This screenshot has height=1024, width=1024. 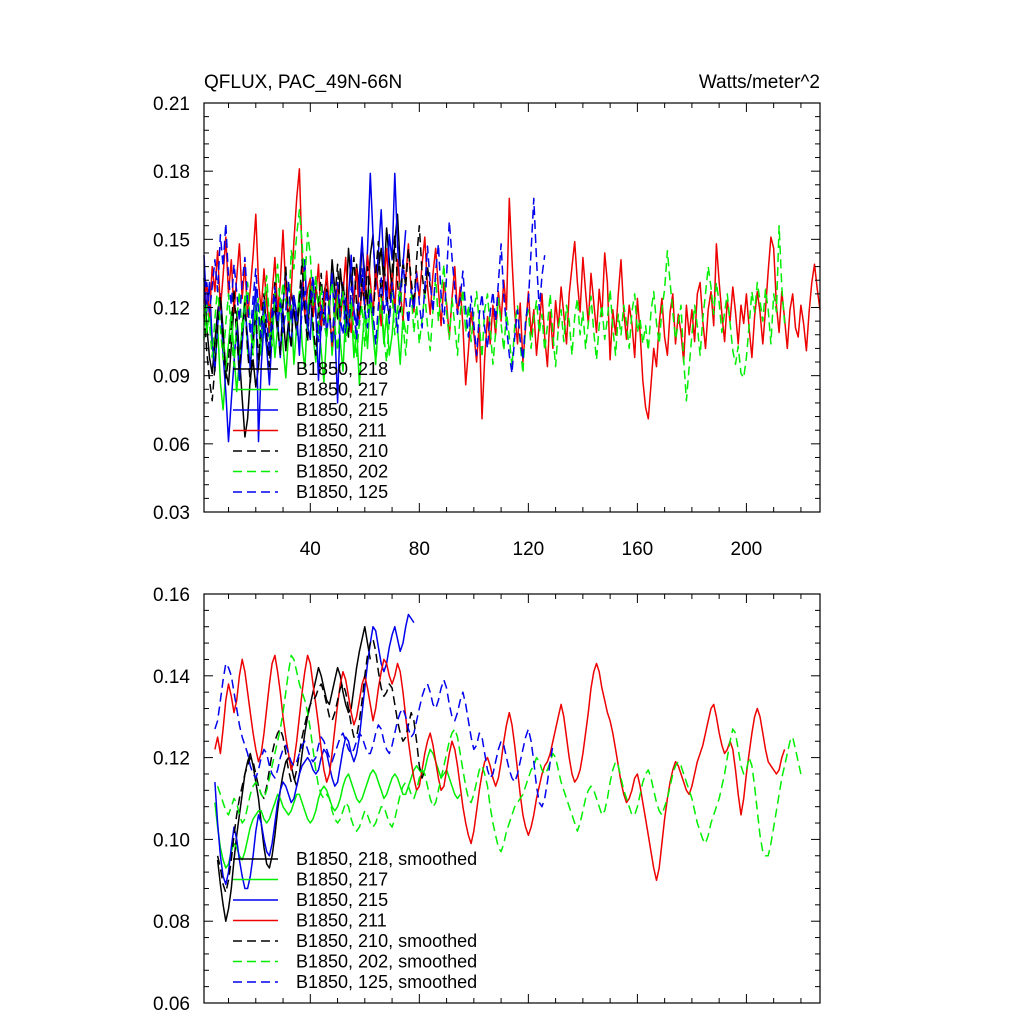 I want to click on top-legend-label: B1850, 210, so click(x=342, y=451).